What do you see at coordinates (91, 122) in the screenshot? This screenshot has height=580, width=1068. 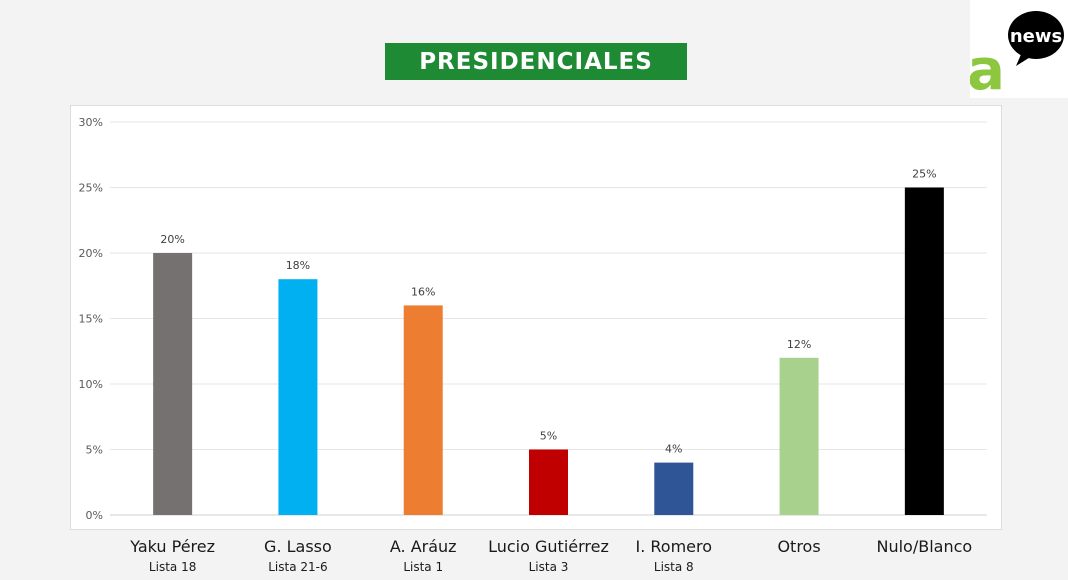 I see `y-tick-label: 30%` at bounding box center [91, 122].